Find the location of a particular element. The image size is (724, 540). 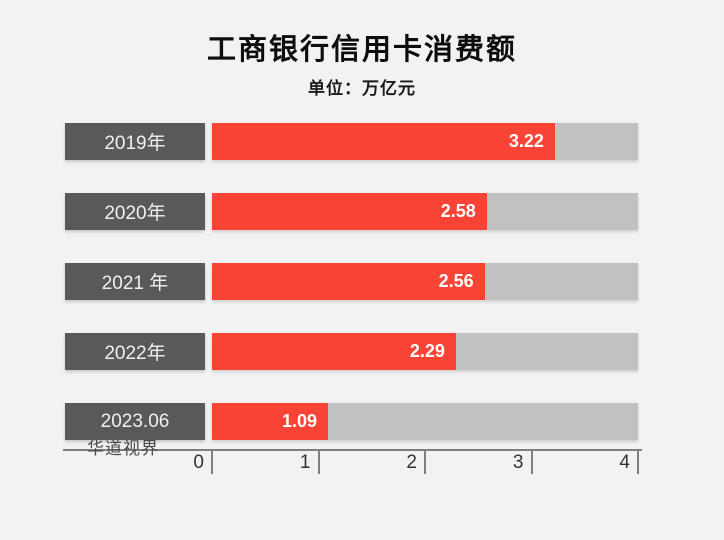

bar-value-label: 2.29 is located at coordinates (427, 351).